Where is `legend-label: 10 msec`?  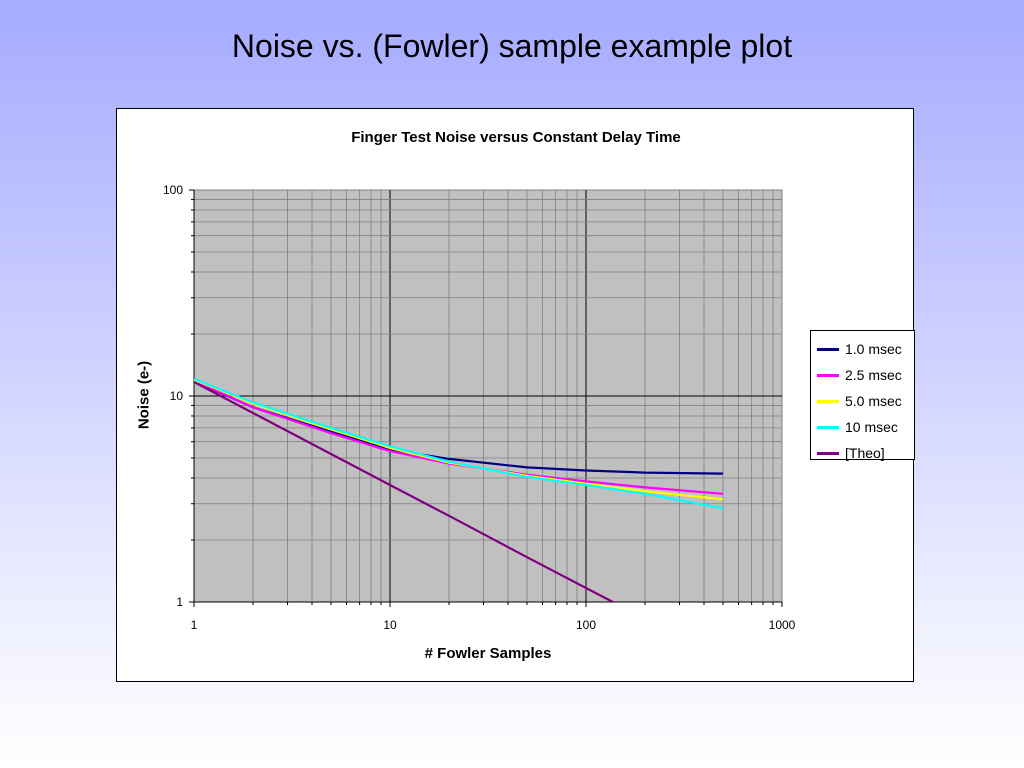
legend-label: 10 msec is located at coordinates (871, 427).